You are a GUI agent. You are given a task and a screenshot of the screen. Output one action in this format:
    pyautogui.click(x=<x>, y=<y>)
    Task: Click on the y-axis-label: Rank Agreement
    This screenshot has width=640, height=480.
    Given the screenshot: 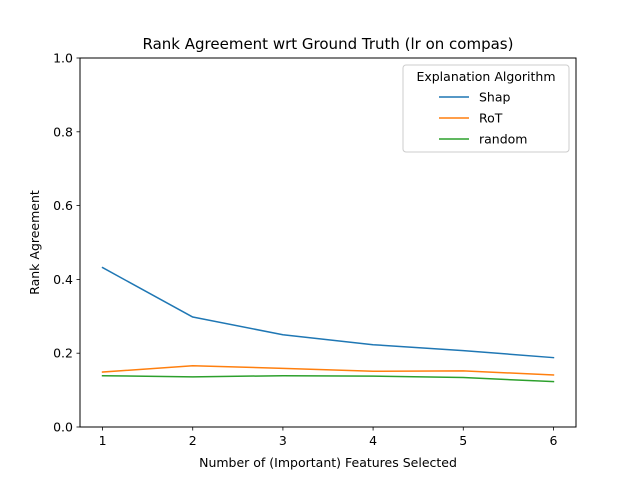 What is the action you would take?
    pyautogui.click(x=34, y=242)
    